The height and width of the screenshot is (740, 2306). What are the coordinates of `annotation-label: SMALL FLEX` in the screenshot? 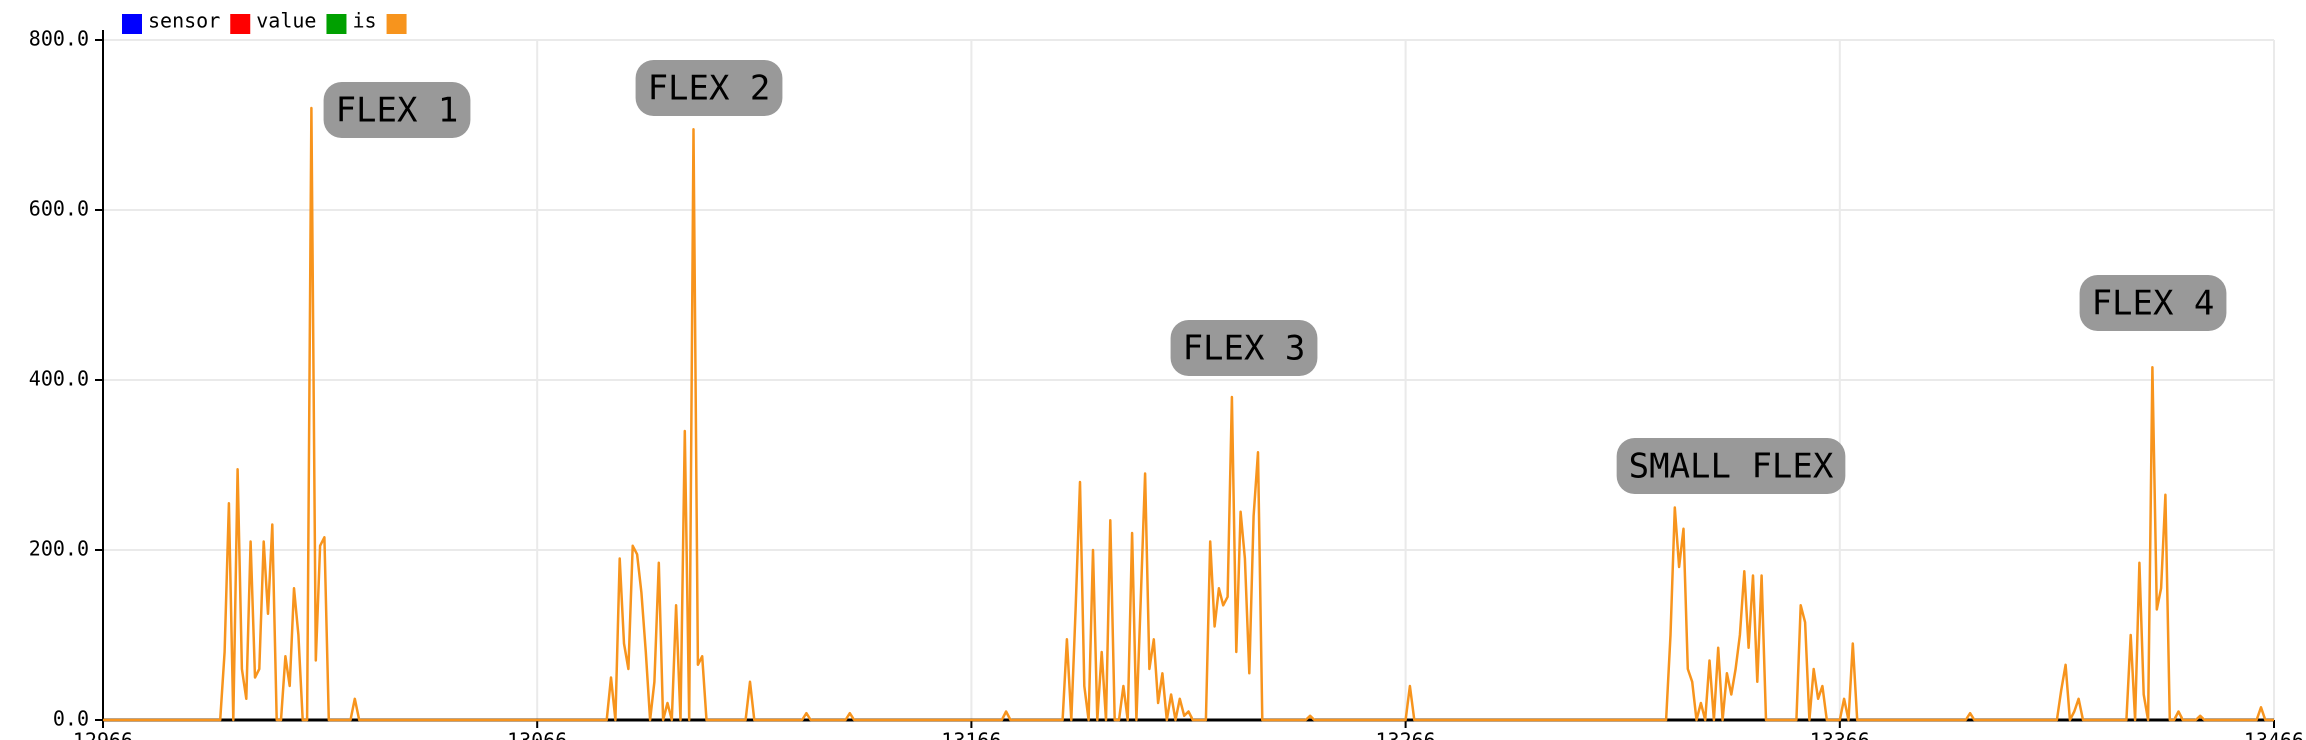 It's located at (1731, 467).